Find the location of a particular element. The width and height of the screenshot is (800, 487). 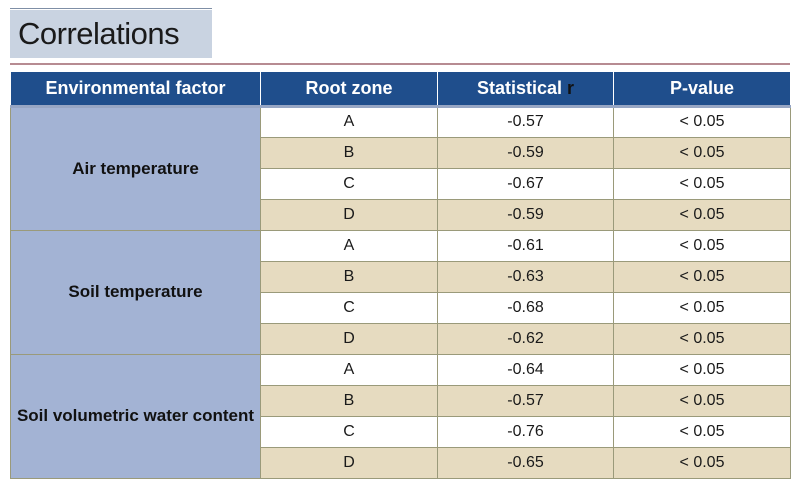

header-label: Statistical is located at coordinates (519, 87).